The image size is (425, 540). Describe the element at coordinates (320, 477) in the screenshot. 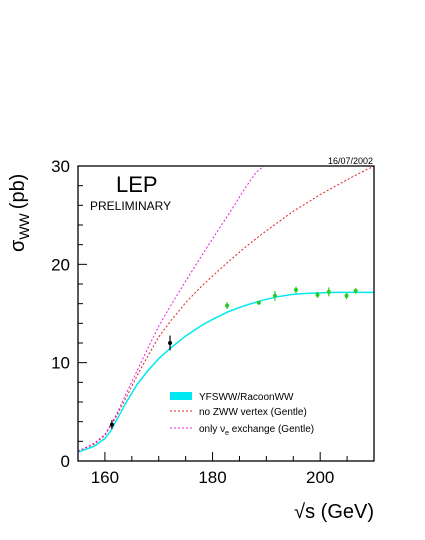

I see `x-tick-label: 200` at that location.